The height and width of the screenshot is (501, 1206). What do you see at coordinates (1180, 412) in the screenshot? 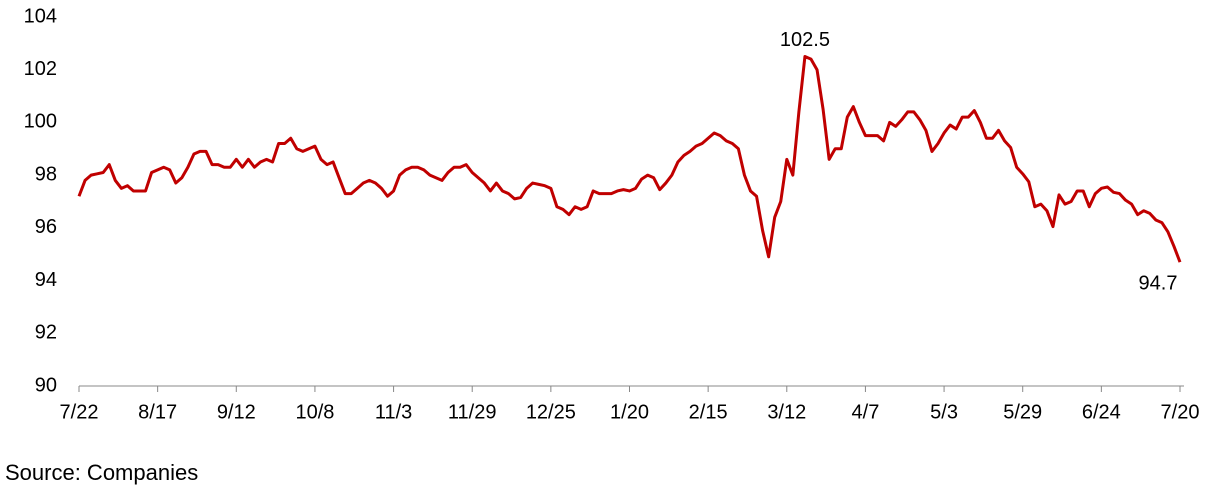
I see `x-tick-label: 7/20` at bounding box center [1180, 412].